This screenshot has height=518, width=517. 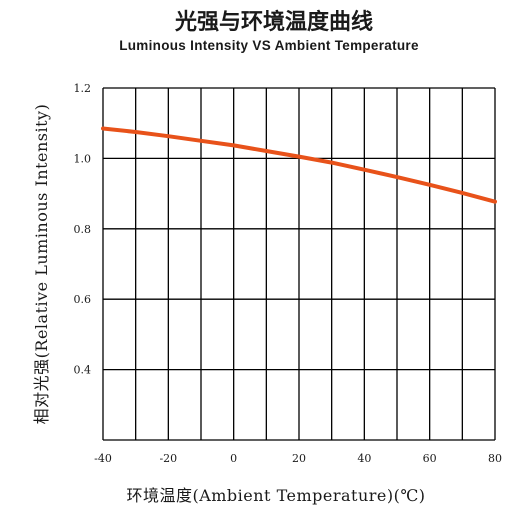 I want to click on y-tick-label: 0.8, so click(x=83, y=229).